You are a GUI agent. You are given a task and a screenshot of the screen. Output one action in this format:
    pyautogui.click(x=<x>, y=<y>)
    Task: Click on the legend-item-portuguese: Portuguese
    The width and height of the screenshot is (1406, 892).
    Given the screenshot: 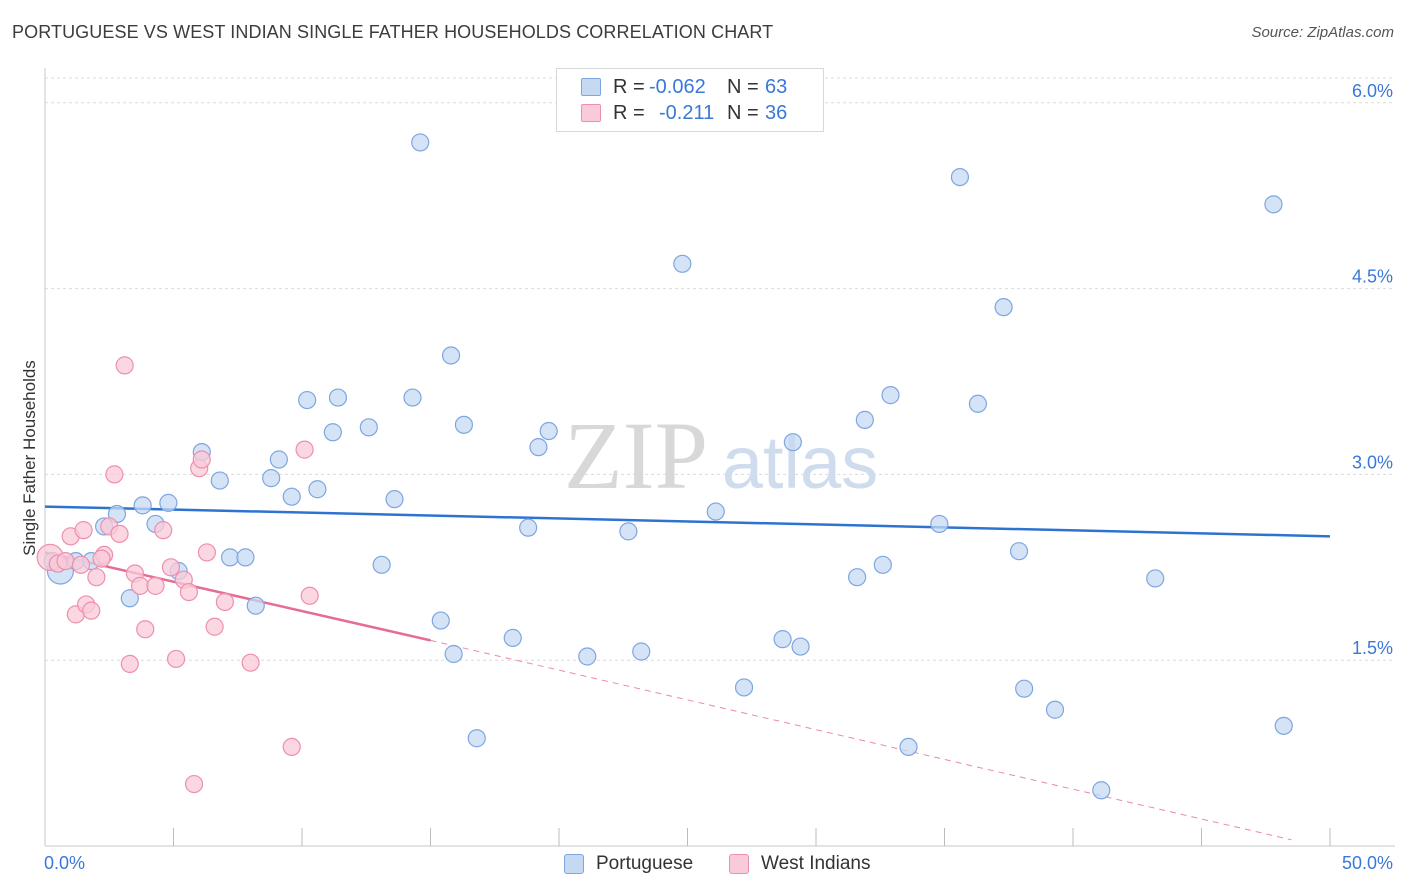 What is the action you would take?
    pyautogui.click(x=628, y=864)
    